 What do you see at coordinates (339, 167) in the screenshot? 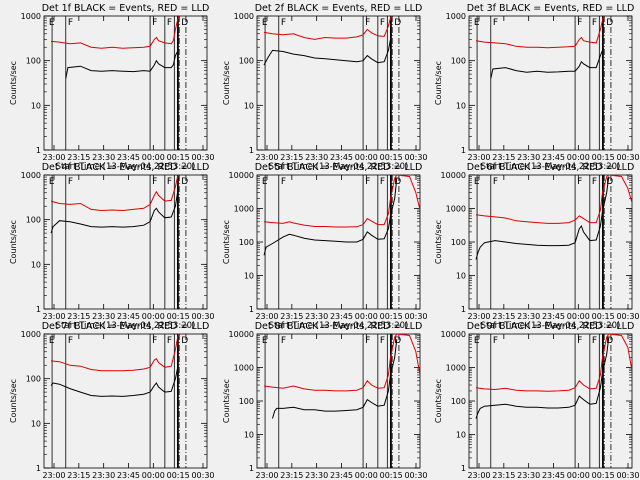
I see `panel-title: Det 5f BLACK = Events, RED = LLD` at bounding box center [339, 167].